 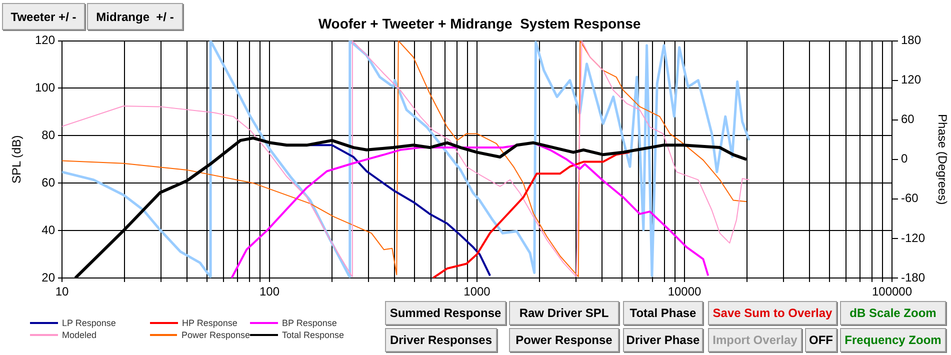 What do you see at coordinates (893, 313) in the screenshot?
I see `button: dB Scale Zoom` at bounding box center [893, 313].